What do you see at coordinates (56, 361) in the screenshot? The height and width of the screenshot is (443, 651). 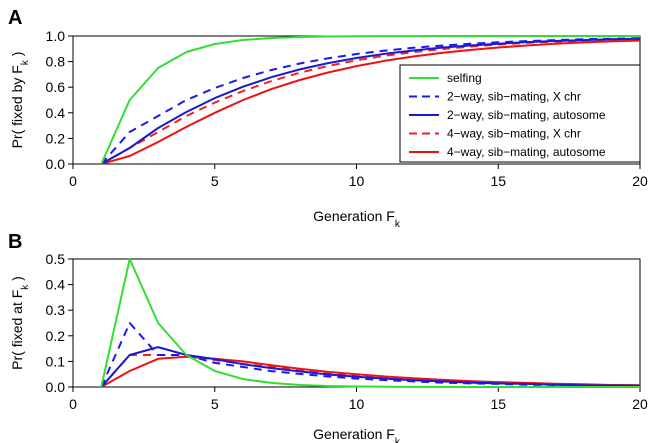 I see `y-tick-label: 0.1` at bounding box center [56, 361].